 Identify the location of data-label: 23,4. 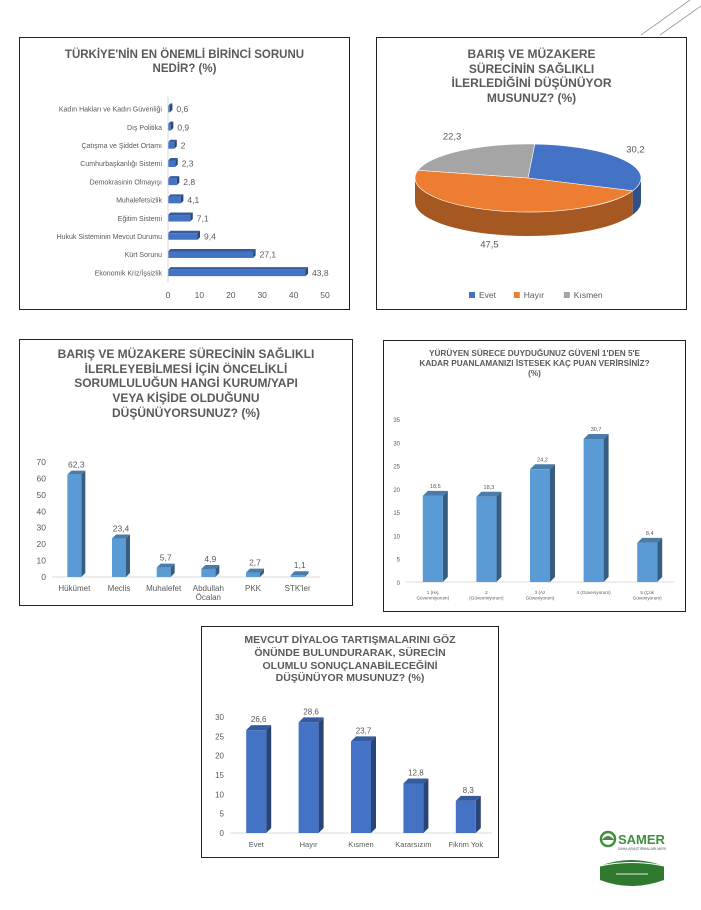
(121, 529).